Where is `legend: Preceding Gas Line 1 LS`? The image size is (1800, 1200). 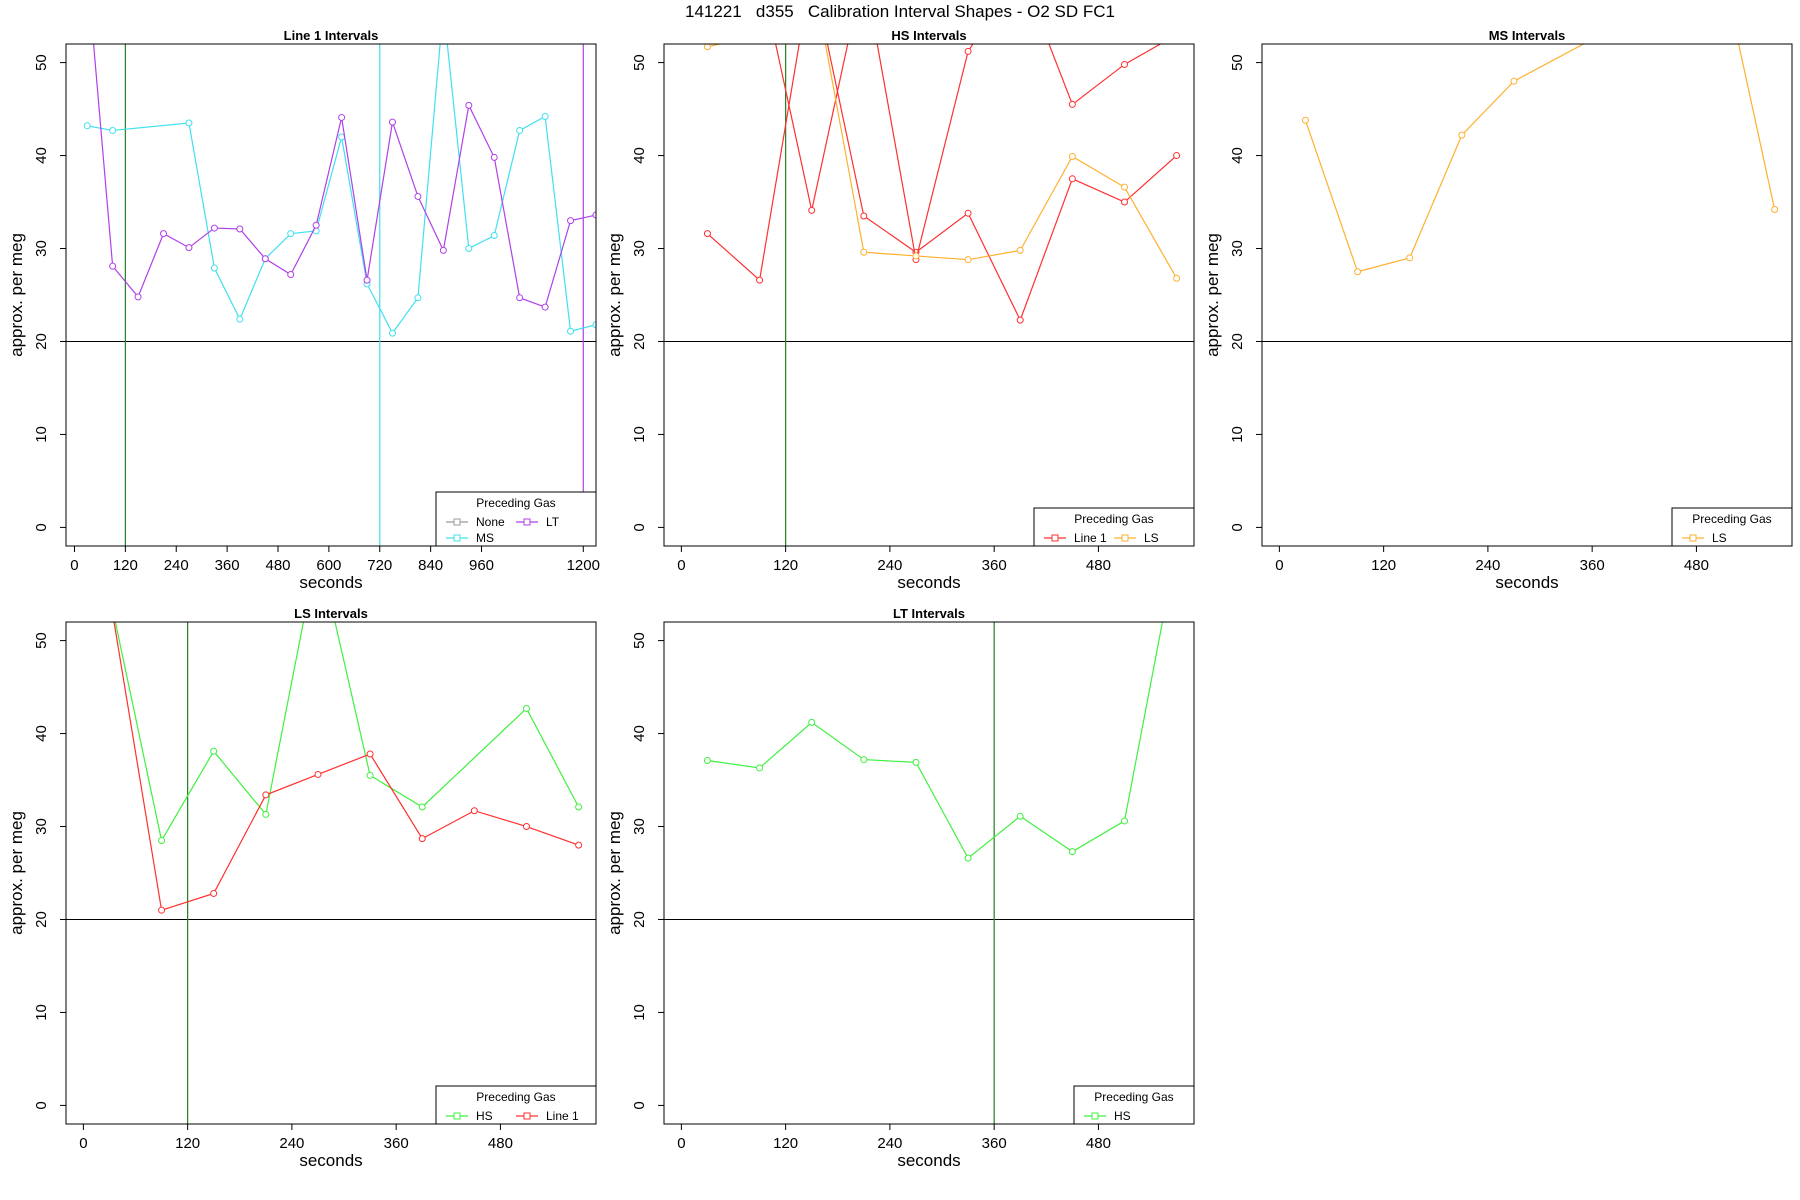
legend: Preceding Gas Line 1 LS is located at coordinates (1114, 527).